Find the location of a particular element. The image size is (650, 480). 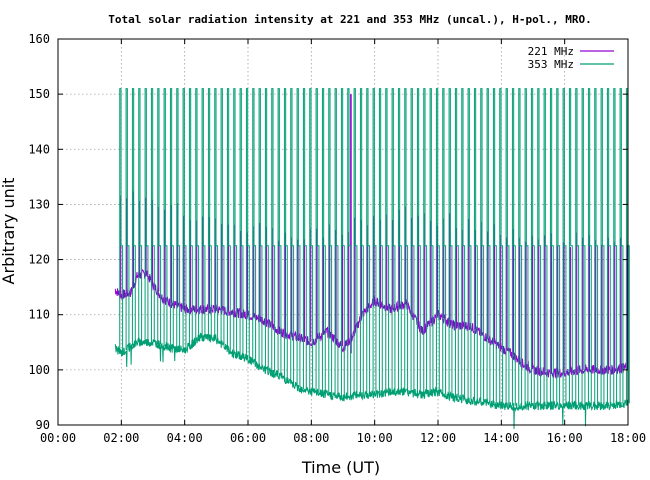

x-tick-label: 14:00 is located at coordinates (501, 438).